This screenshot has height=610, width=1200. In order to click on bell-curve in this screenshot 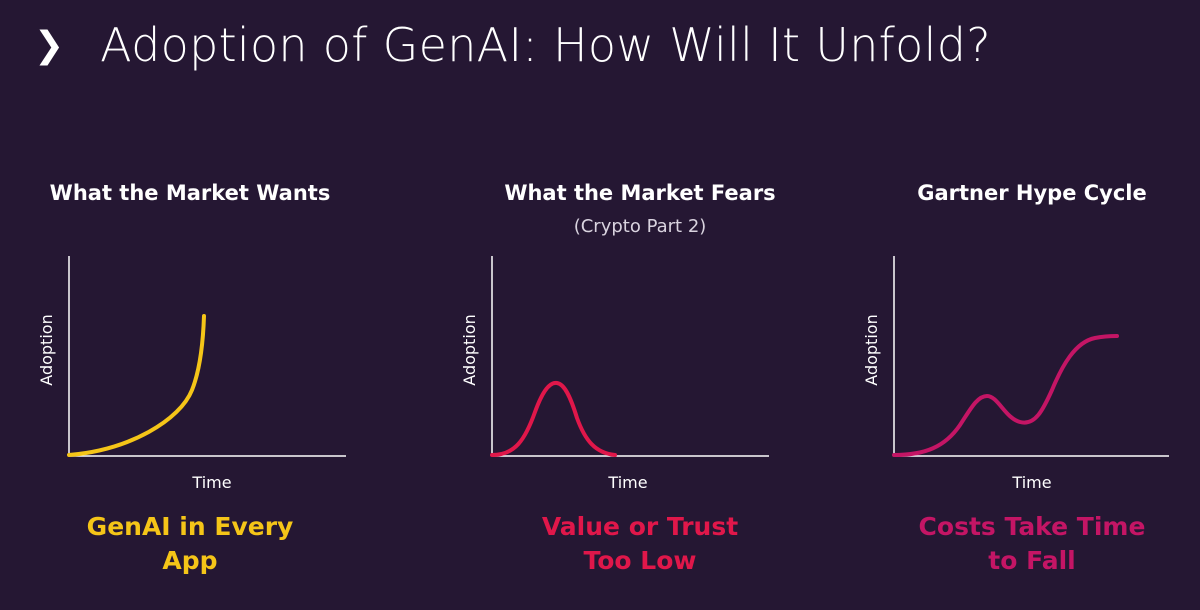, I will do `click(553, 418)`.